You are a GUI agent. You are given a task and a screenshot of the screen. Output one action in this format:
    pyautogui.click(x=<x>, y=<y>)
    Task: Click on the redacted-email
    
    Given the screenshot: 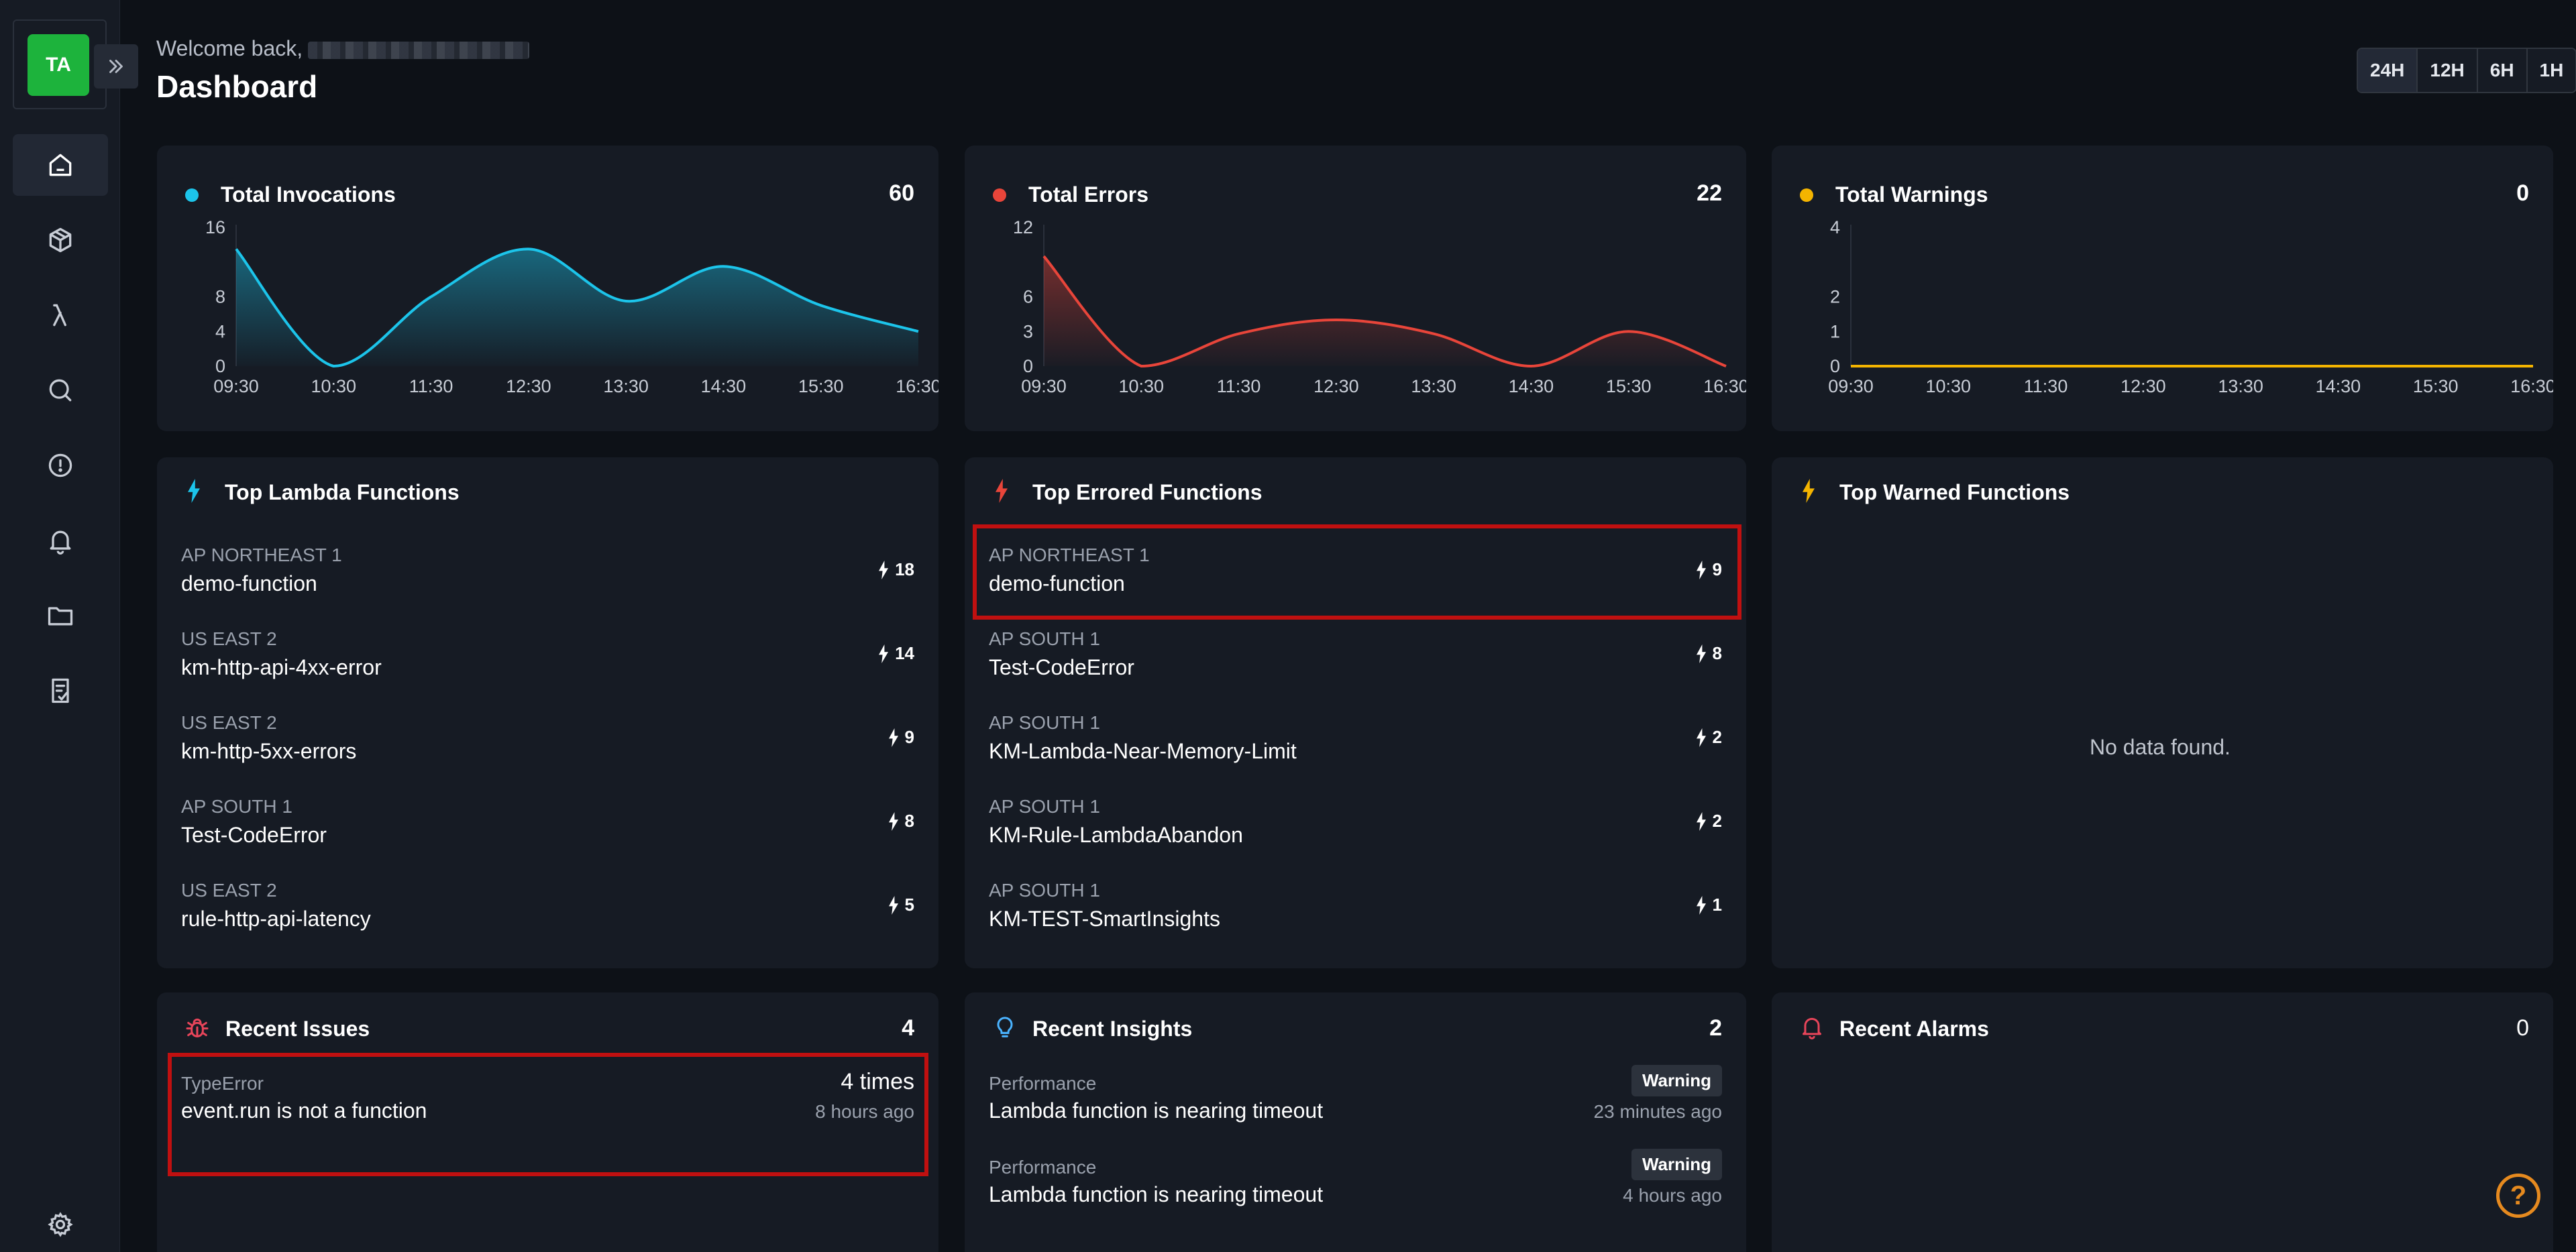 What is the action you would take?
    pyautogui.click(x=419, y=50)
    